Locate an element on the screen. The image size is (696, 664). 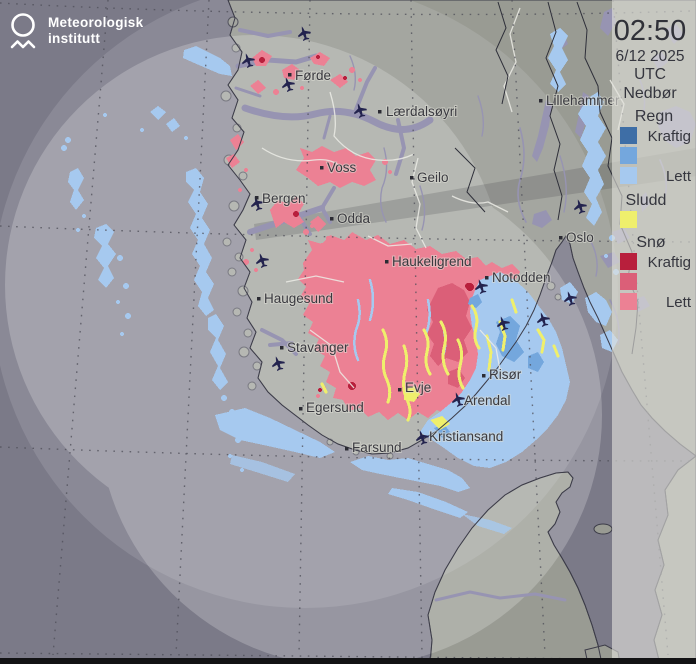
met-institute-logo: Meteorologisk institutt is located at coordinates (77, 31).